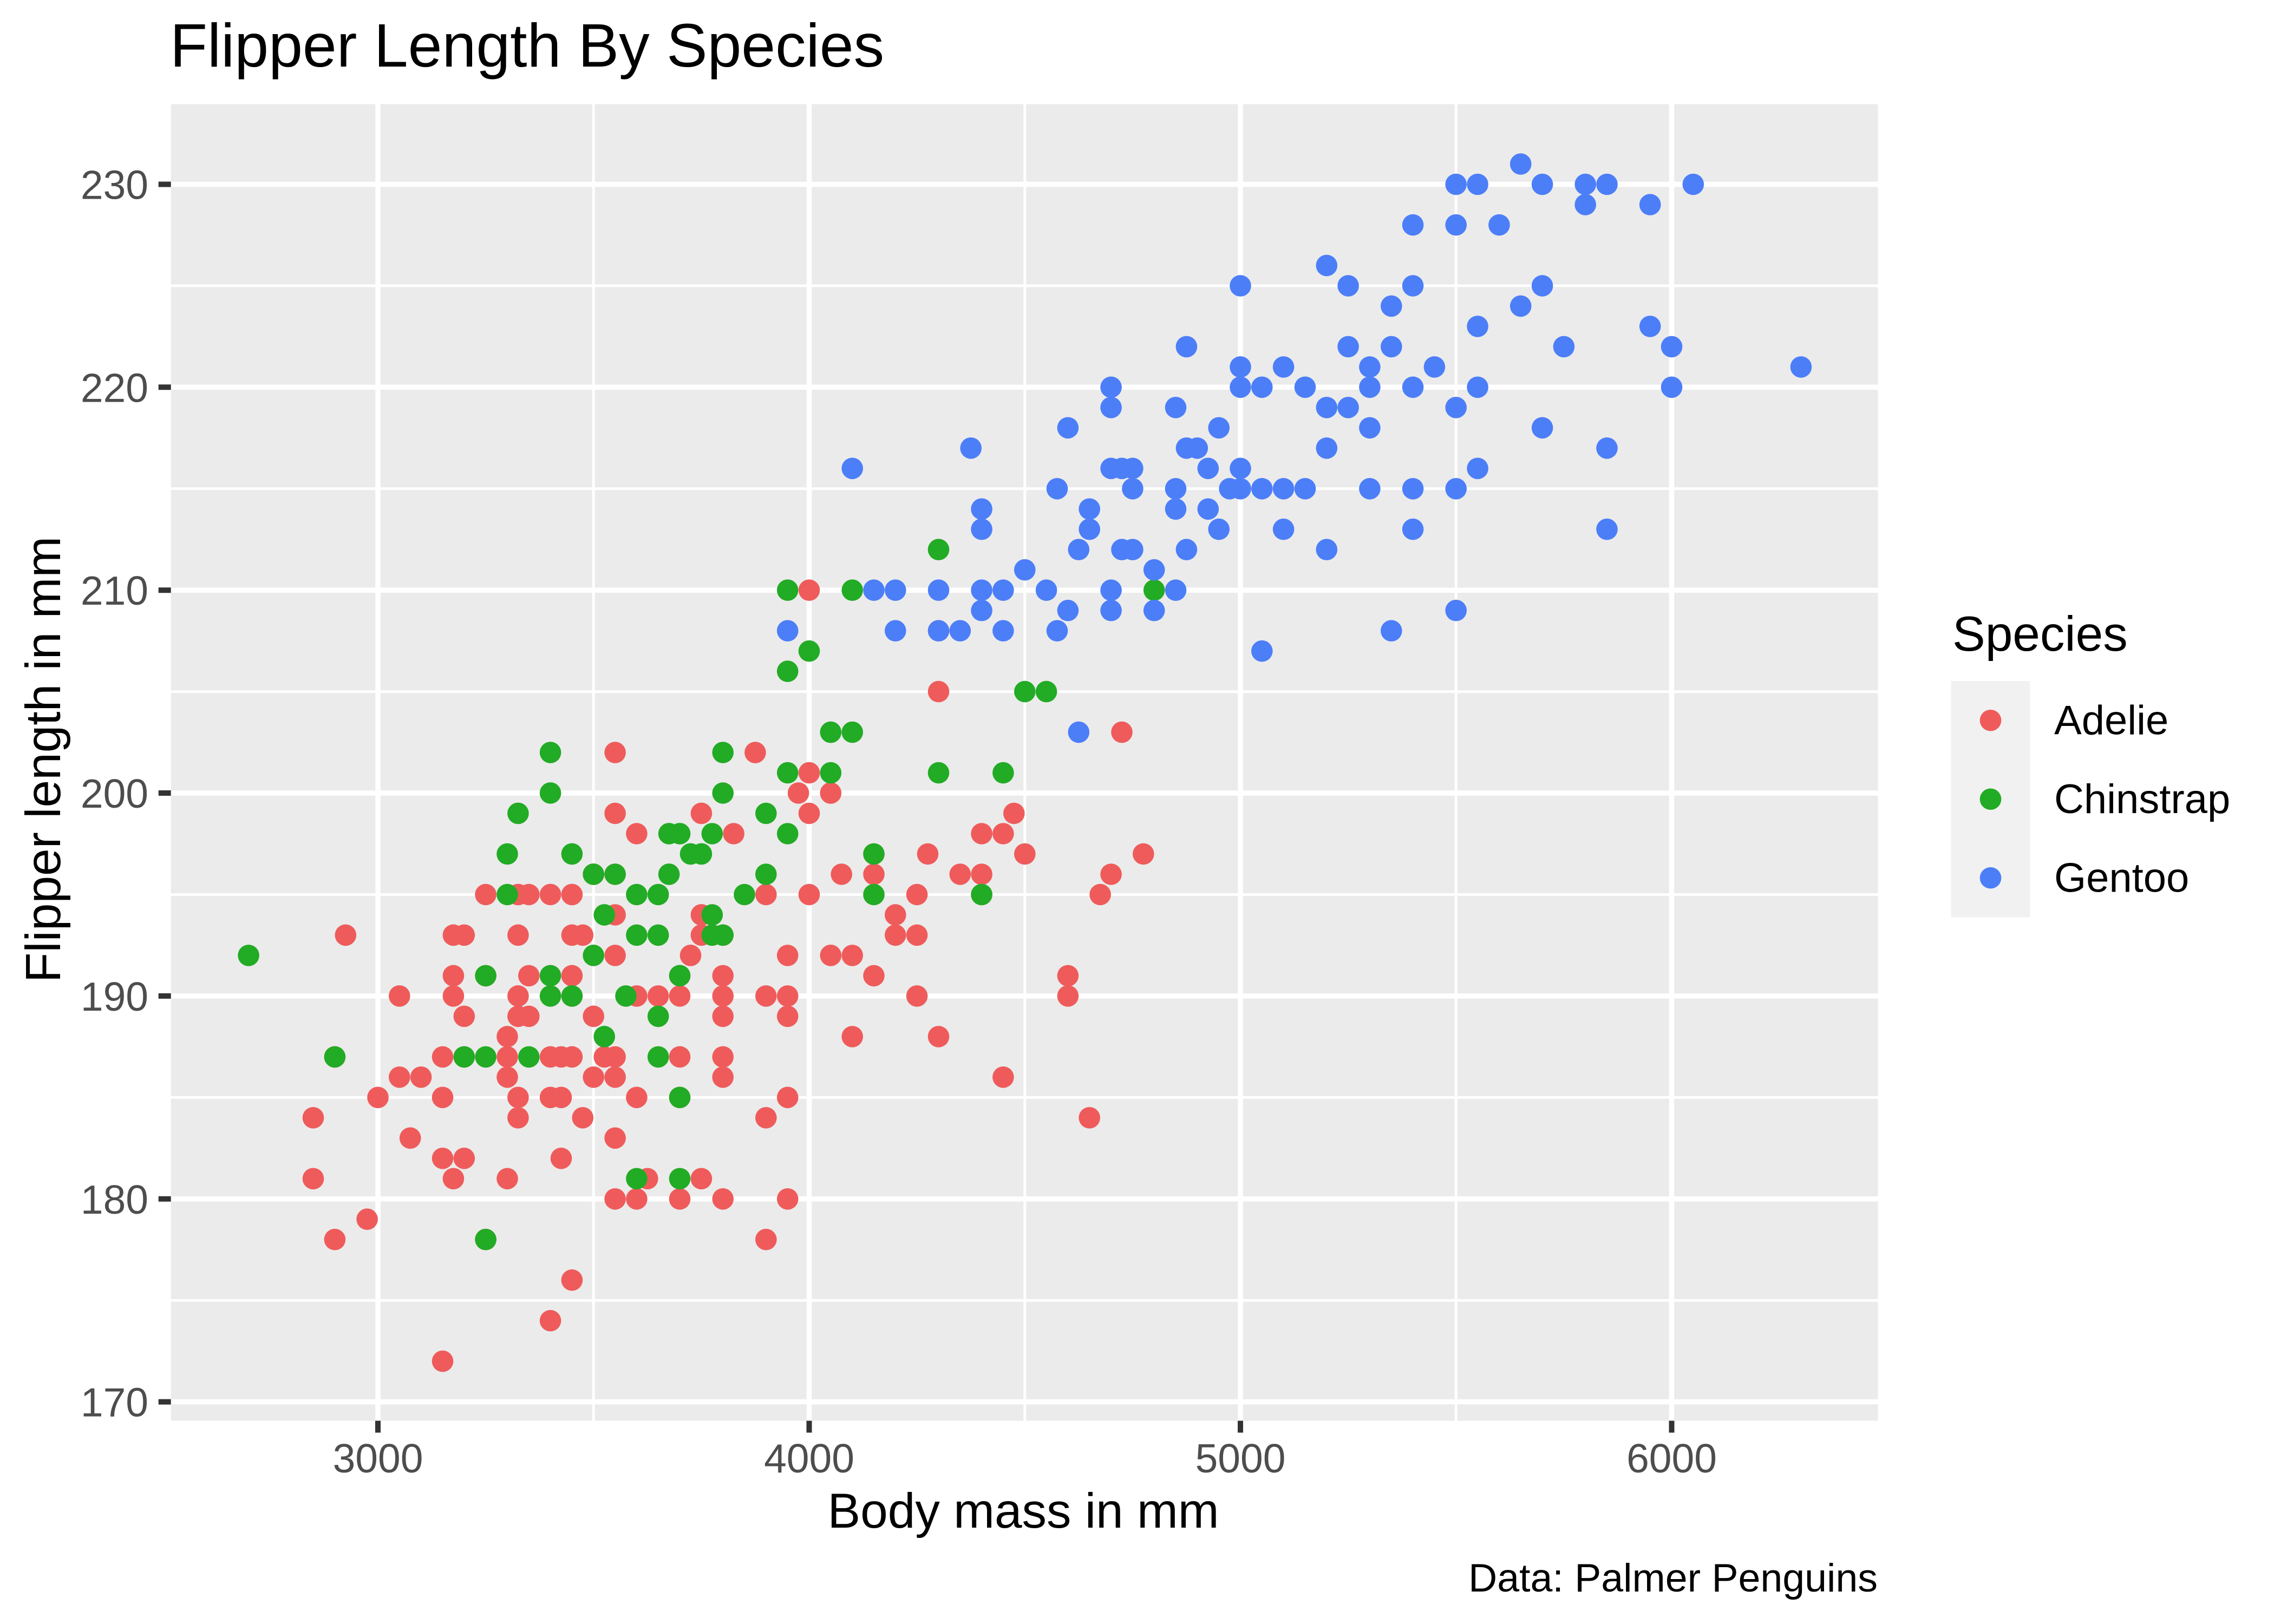 The image size is (2274, 1624). I want to click on svg-text: Species, so click(2040, 634).